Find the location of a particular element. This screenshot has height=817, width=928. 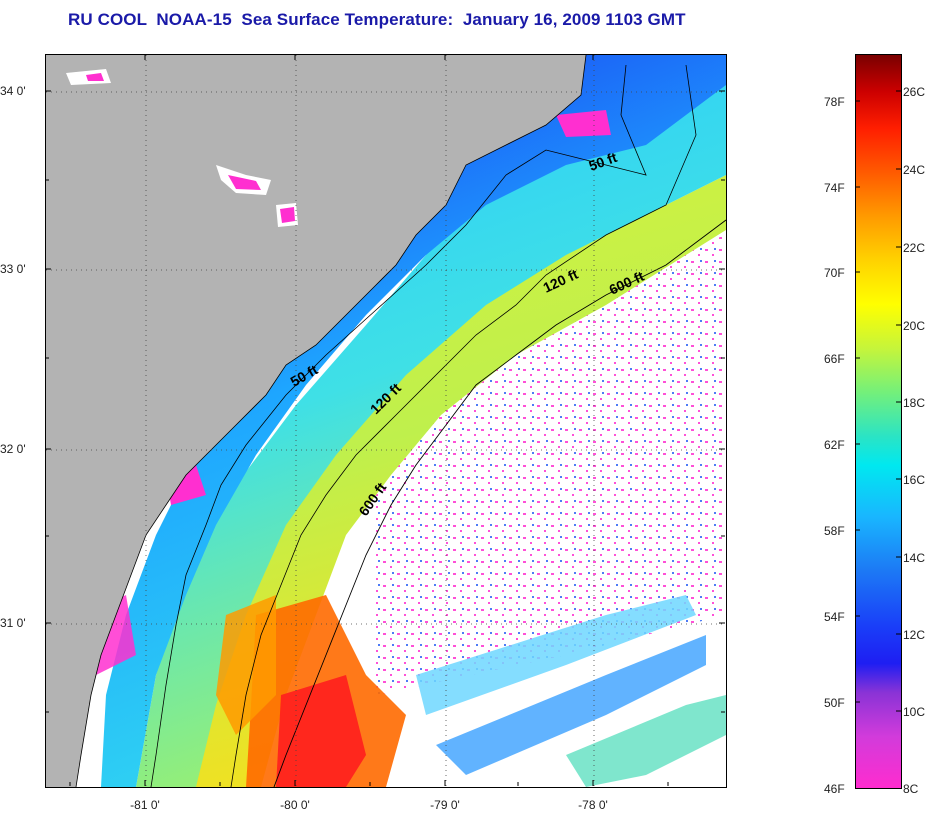

gulf-stream-edge is located at coordinates (246, 665).